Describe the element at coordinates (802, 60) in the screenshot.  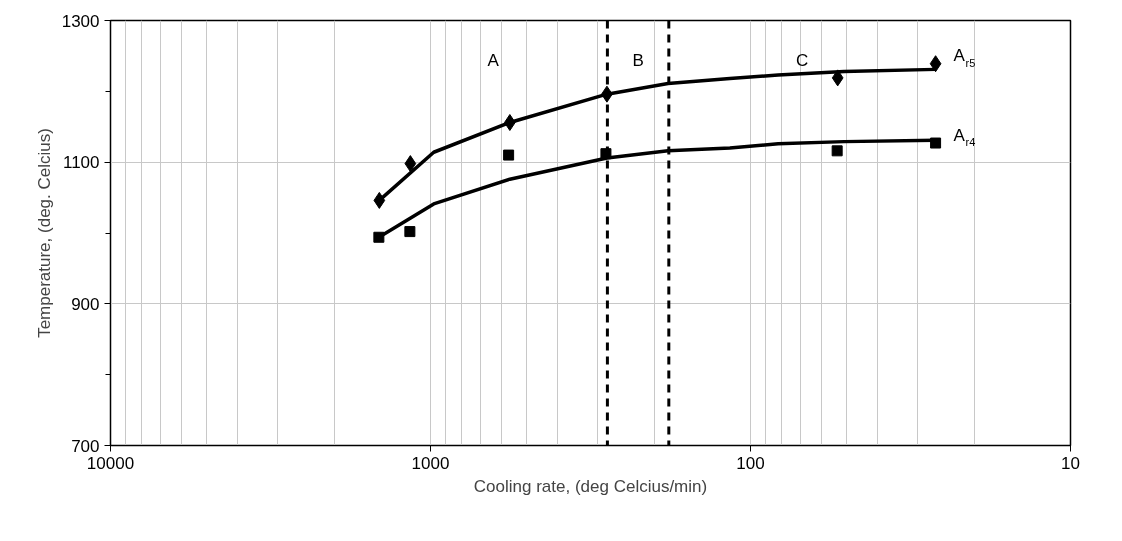
I see `annotation: C` at that location.